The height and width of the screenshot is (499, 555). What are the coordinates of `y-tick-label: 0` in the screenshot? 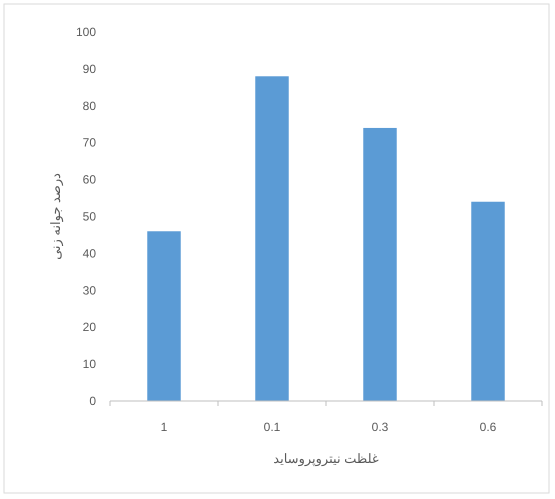 It's located at (92, 401).